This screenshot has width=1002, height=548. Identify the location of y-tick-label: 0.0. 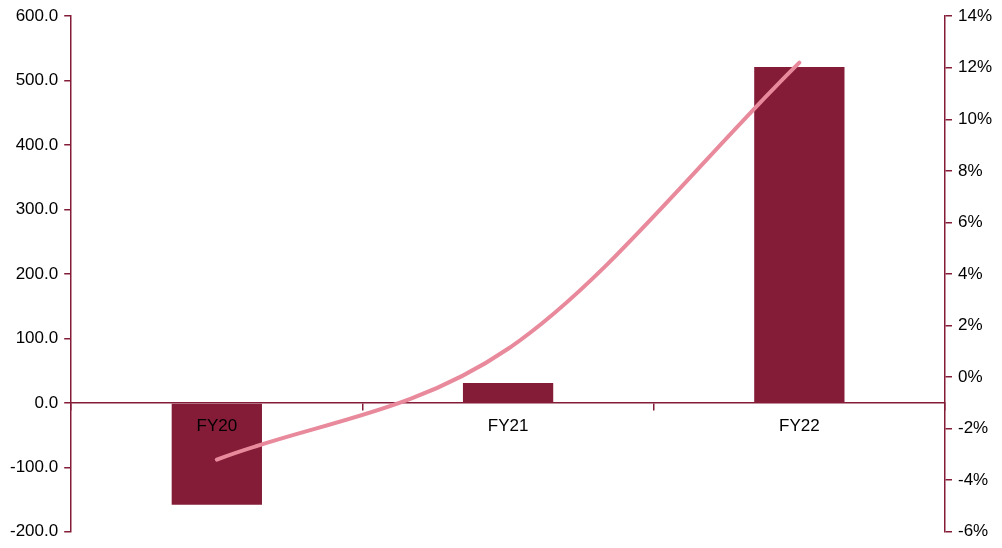
(46, 402).